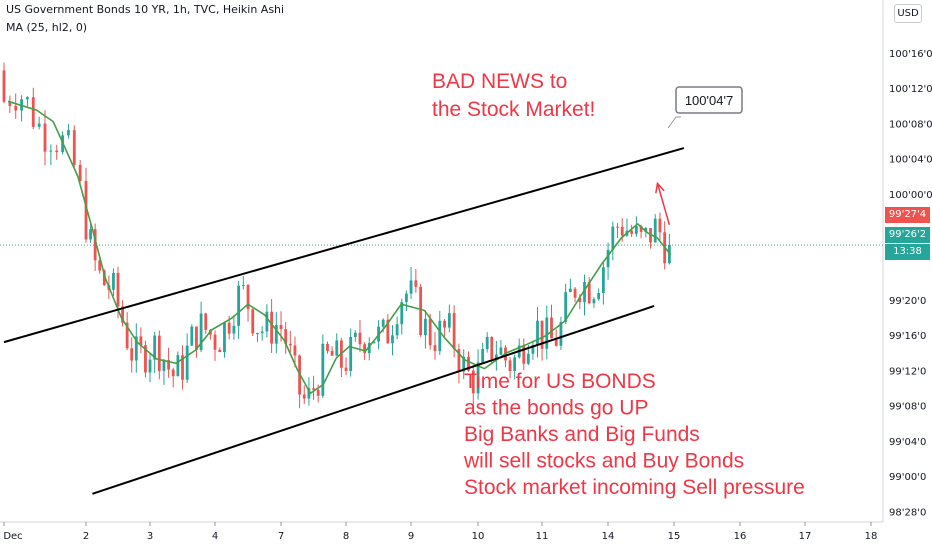 This screenshot has width=932, height=550. Describe the element at coordinates (663, 203) in the screenshot. I see `annotation-arrow-layer` at that location.